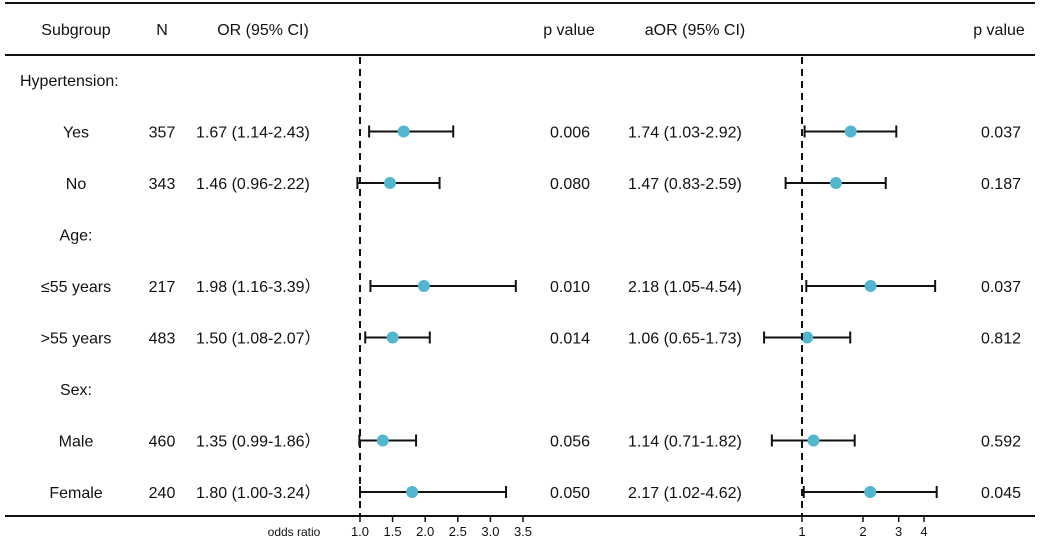  What do you see at coordinates (76, 442) in the screenshot?
I see `subgroup-label: Male` at bounding box center [76, 442].